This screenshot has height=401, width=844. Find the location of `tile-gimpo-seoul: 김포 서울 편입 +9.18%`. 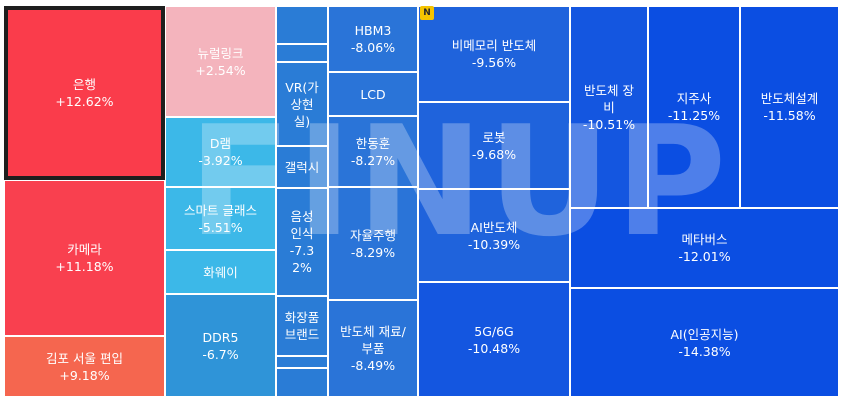

tile-gimpo-seoul: 김포 서울 편입 +9.18% is located at coordinates (84, 366).